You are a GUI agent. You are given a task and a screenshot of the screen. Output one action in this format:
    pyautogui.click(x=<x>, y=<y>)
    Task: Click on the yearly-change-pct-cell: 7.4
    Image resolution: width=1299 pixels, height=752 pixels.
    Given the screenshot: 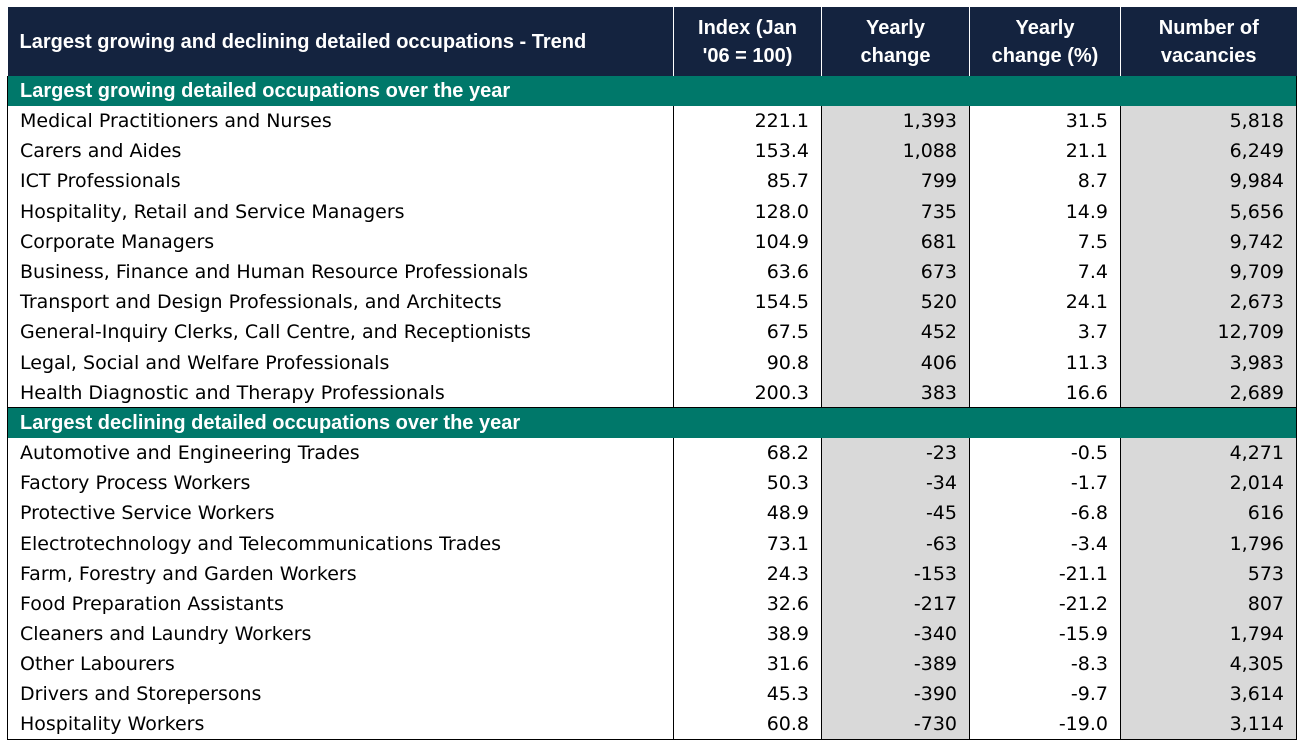 What is the action you would take?
    pyautogui.click(x=1045, y=272)
    